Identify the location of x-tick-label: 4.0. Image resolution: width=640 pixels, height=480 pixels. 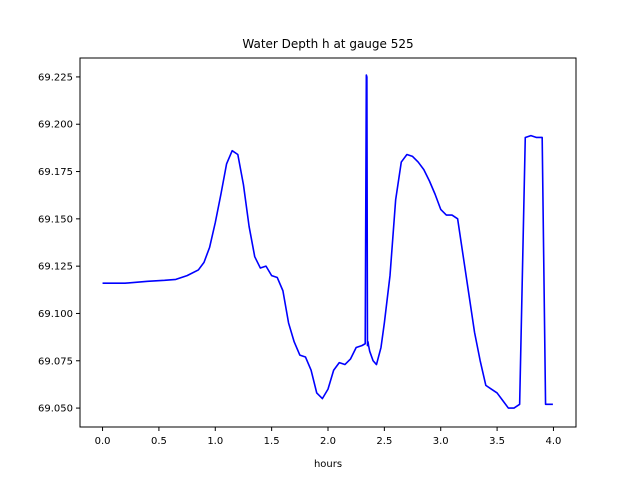
(554, 441).